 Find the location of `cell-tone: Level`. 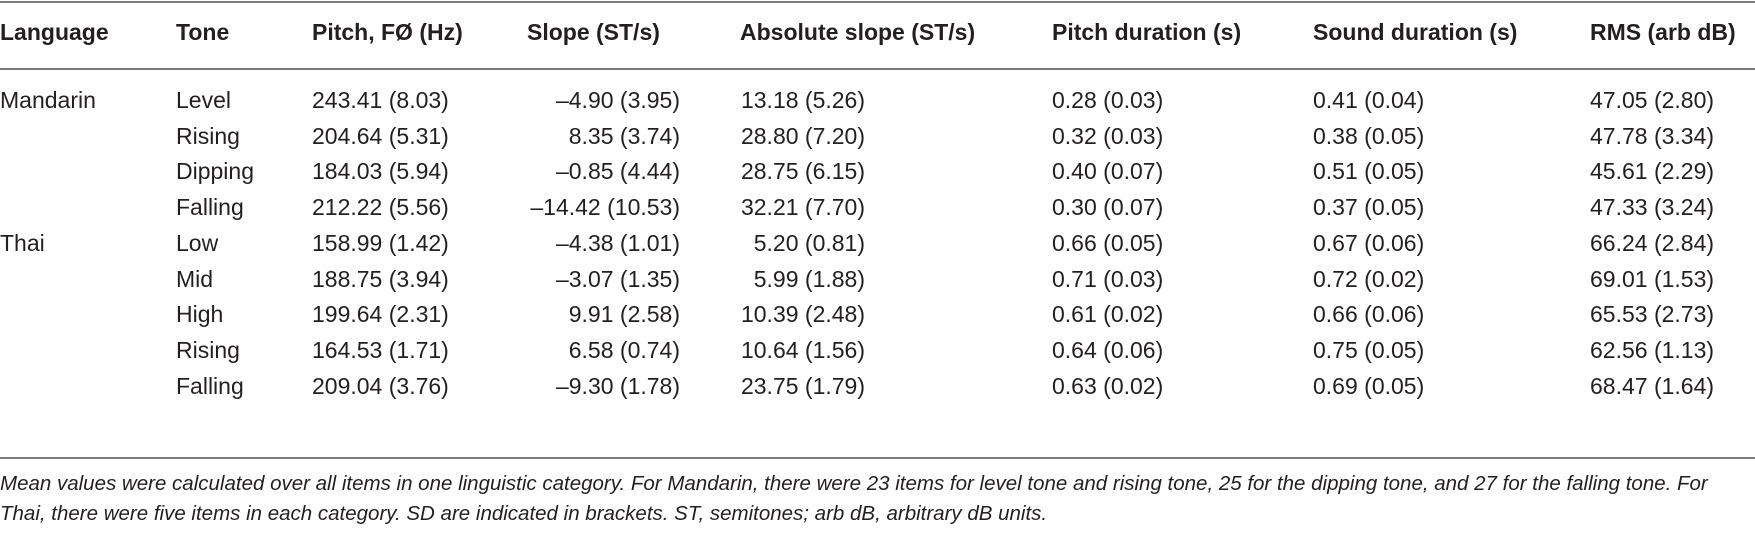

cell-tone: Level is located at coordinates (203, 100).